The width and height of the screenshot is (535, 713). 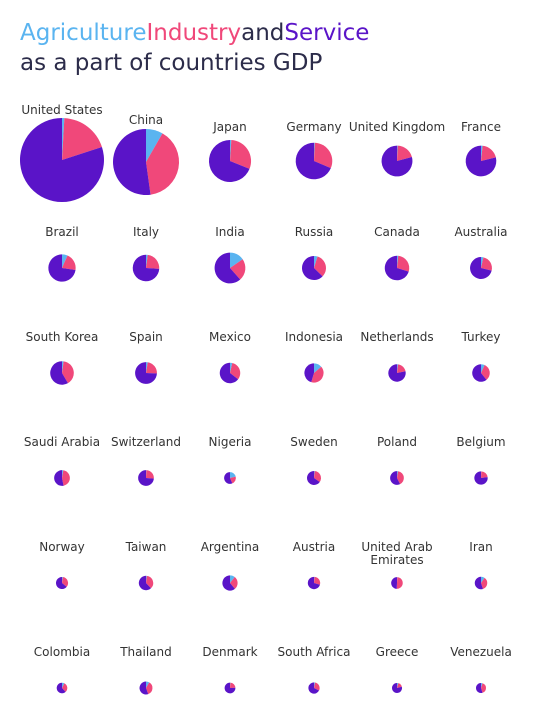 What do you see at coordinates (323, 155) in the screenshot?
I see `slice-germany-industry` at bounding box center [323, 155].